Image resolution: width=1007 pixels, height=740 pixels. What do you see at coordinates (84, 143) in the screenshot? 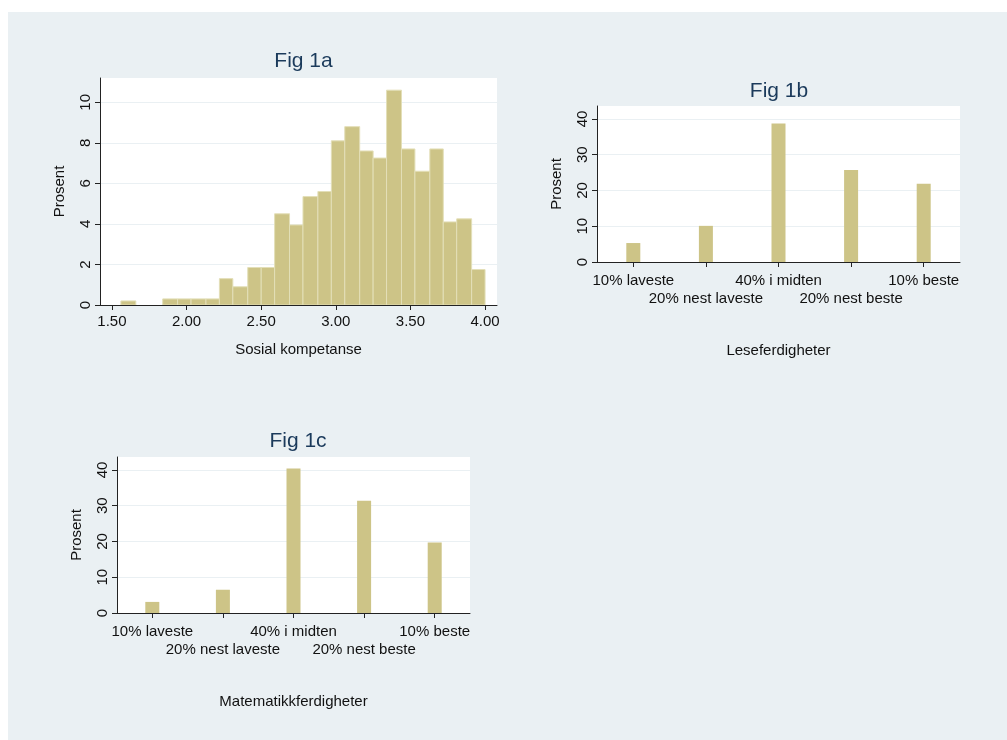
I see `y-tick-label: 8` at bounding box center [84, 143].